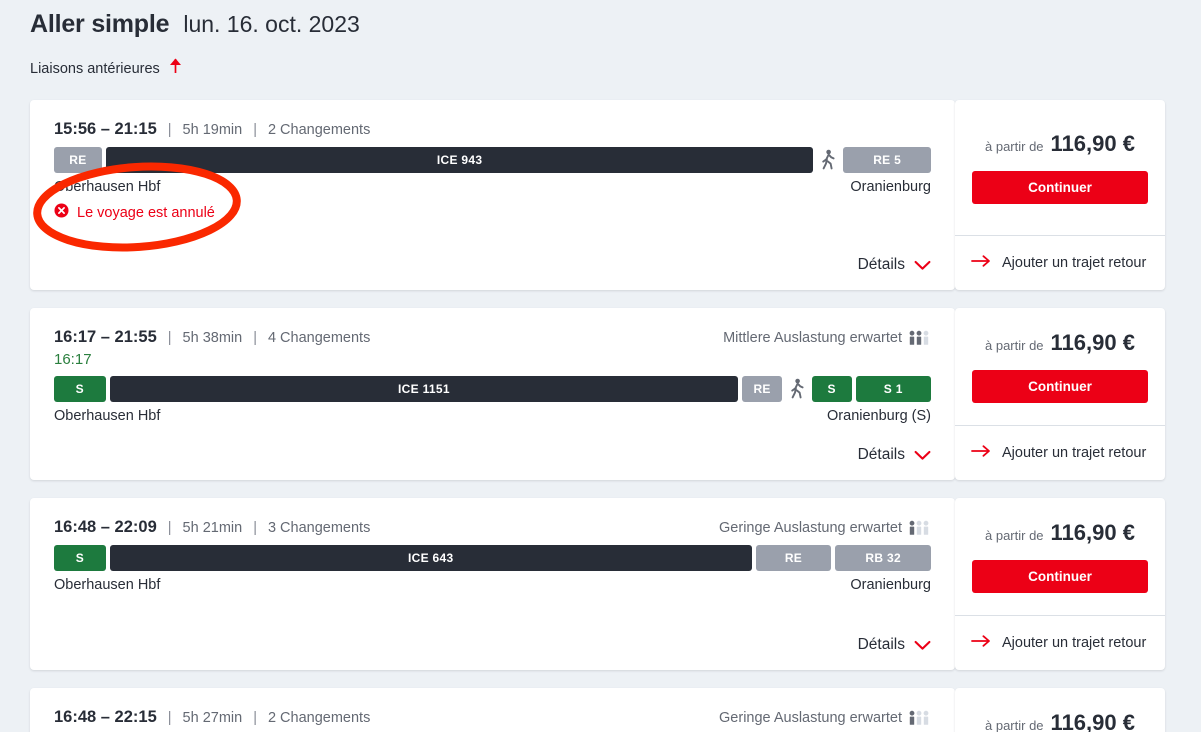 This screenshot has width=1201, height=732. I want to click on walk-transfer-icon, so click(797, 389).